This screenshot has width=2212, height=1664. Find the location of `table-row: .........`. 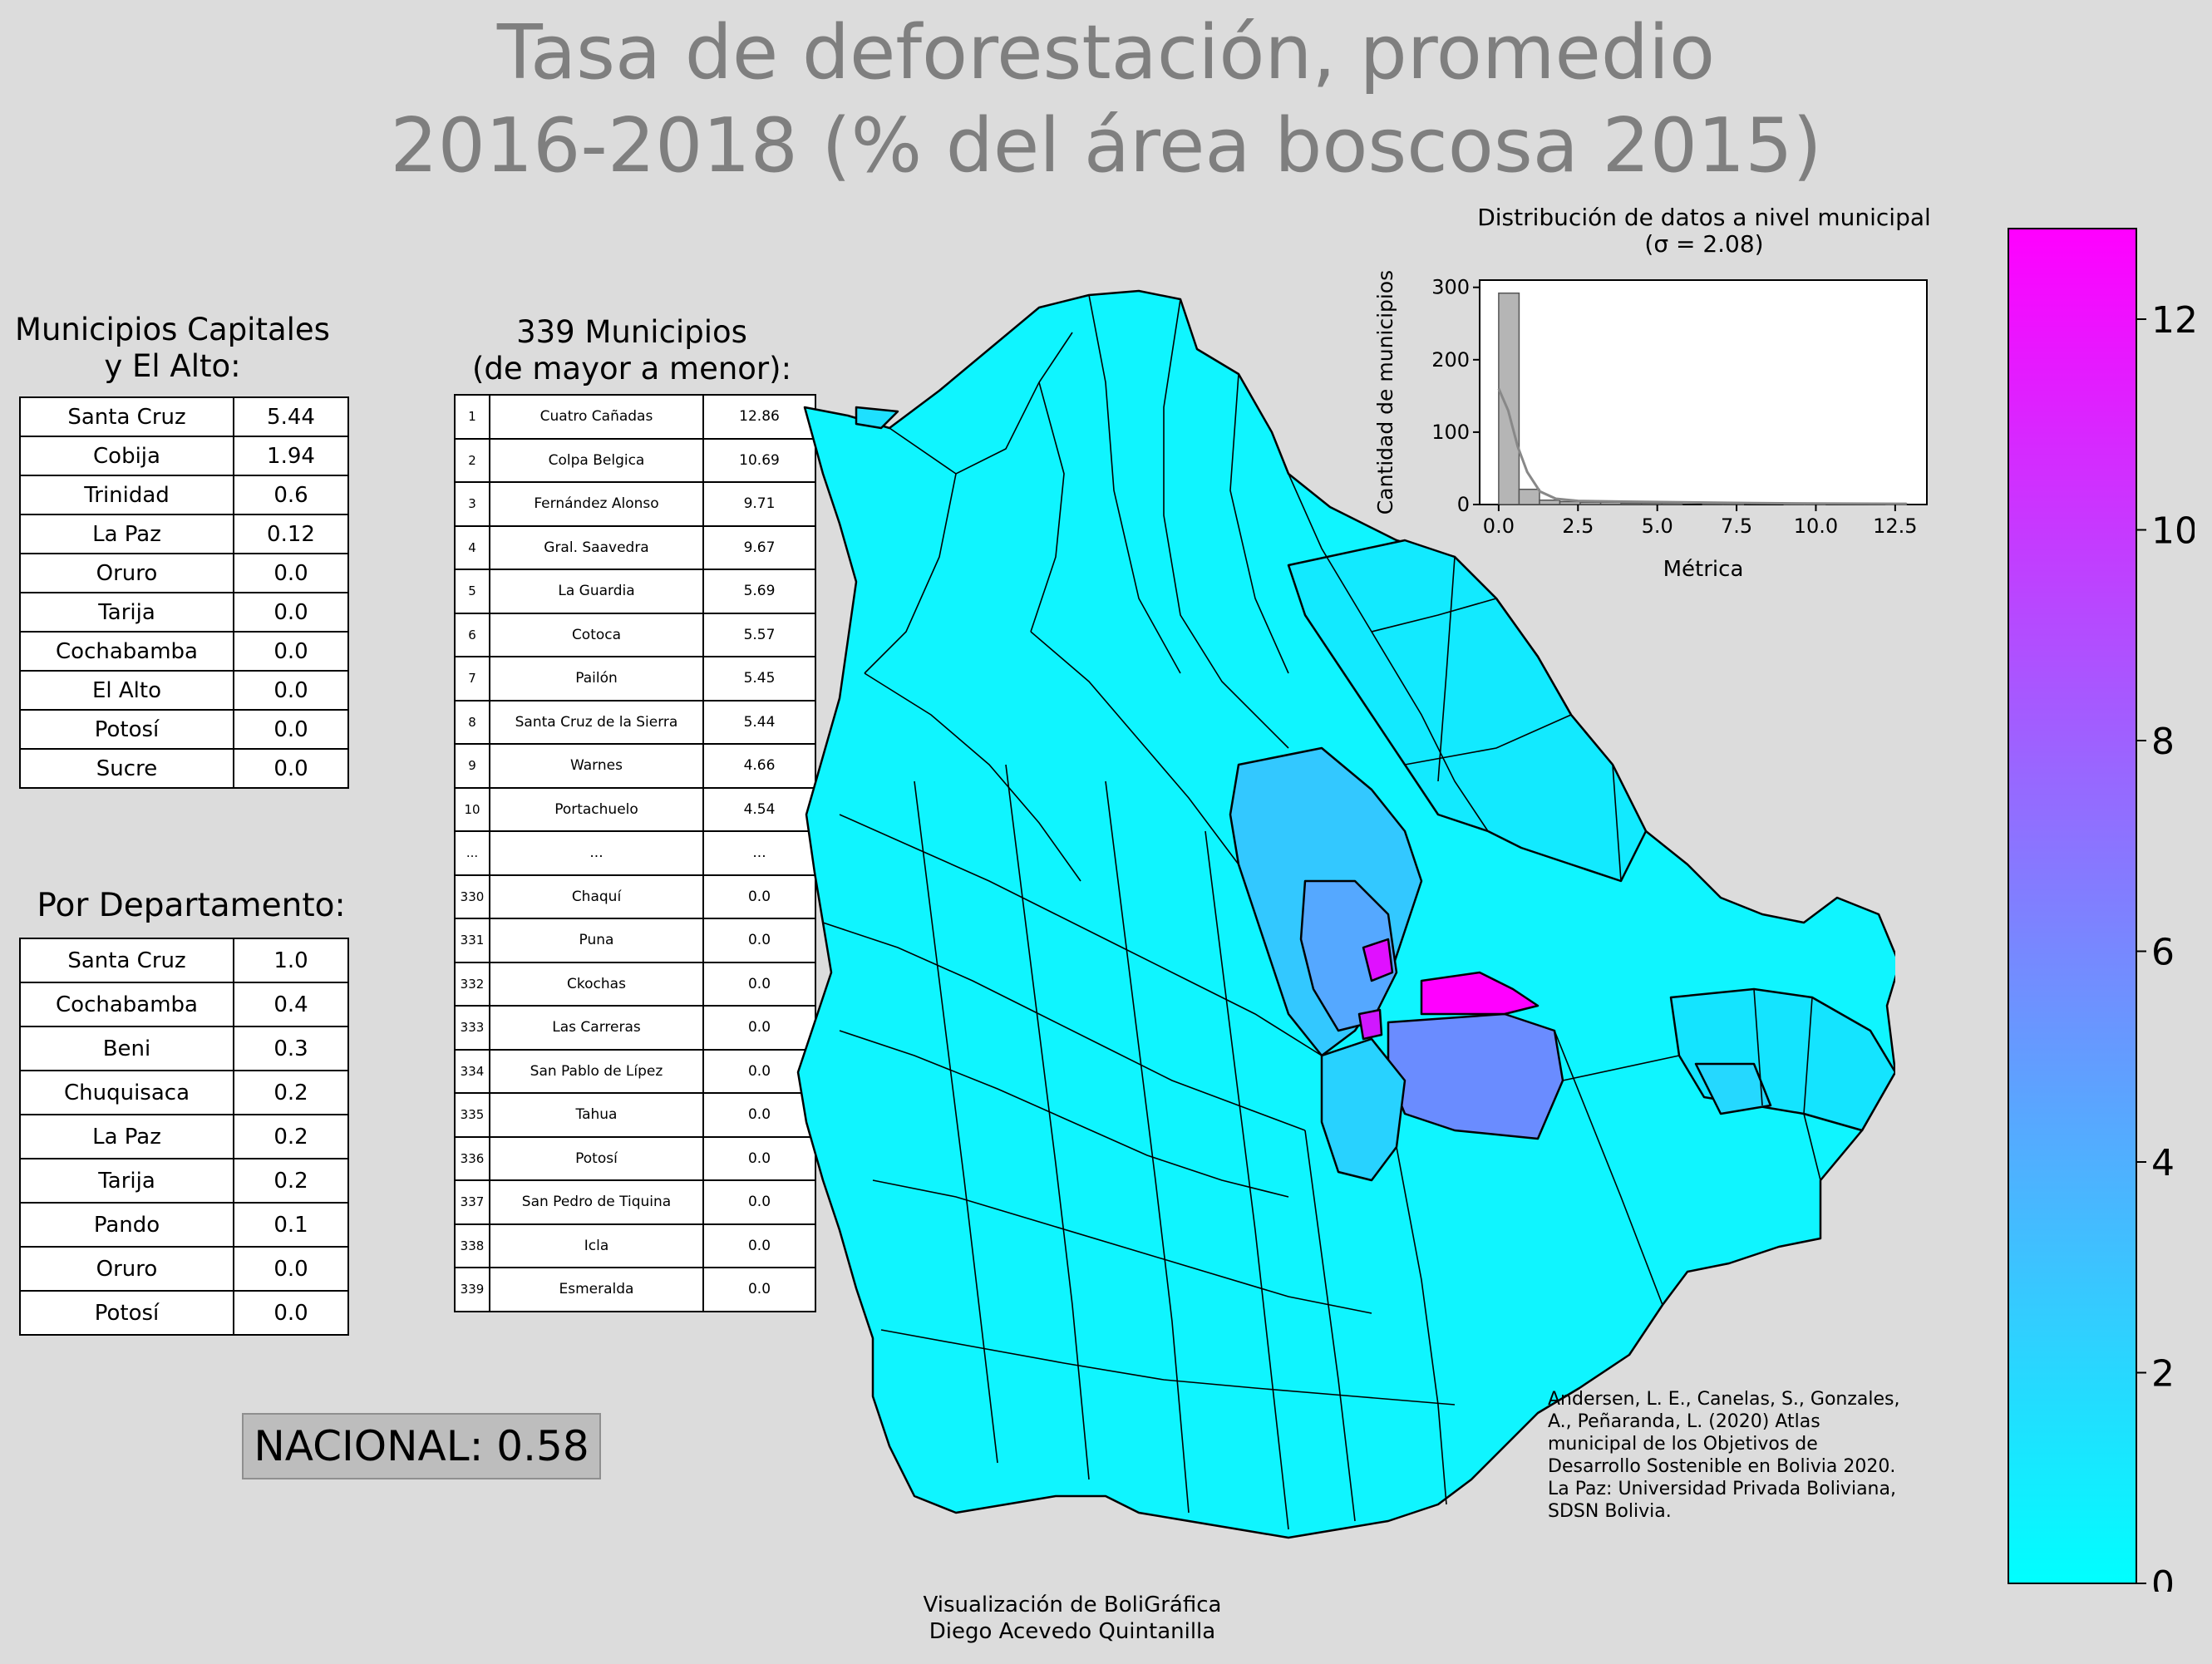

table-row: ......... is located at coordinates (635, 853).